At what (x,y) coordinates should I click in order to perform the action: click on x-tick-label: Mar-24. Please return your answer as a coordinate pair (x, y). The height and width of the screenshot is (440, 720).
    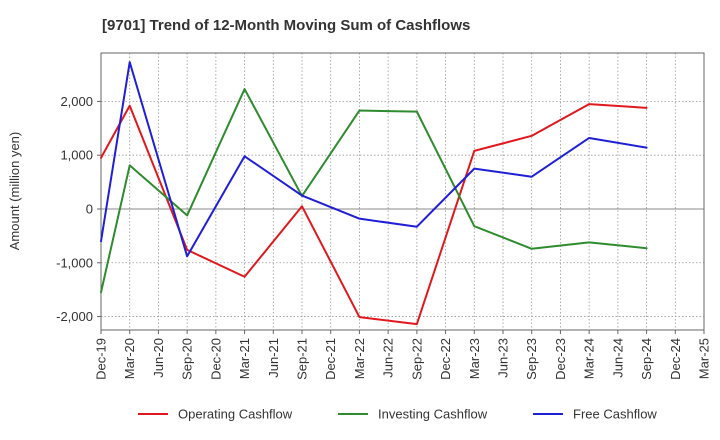
    Looking at the image, I should click on (589, 358).